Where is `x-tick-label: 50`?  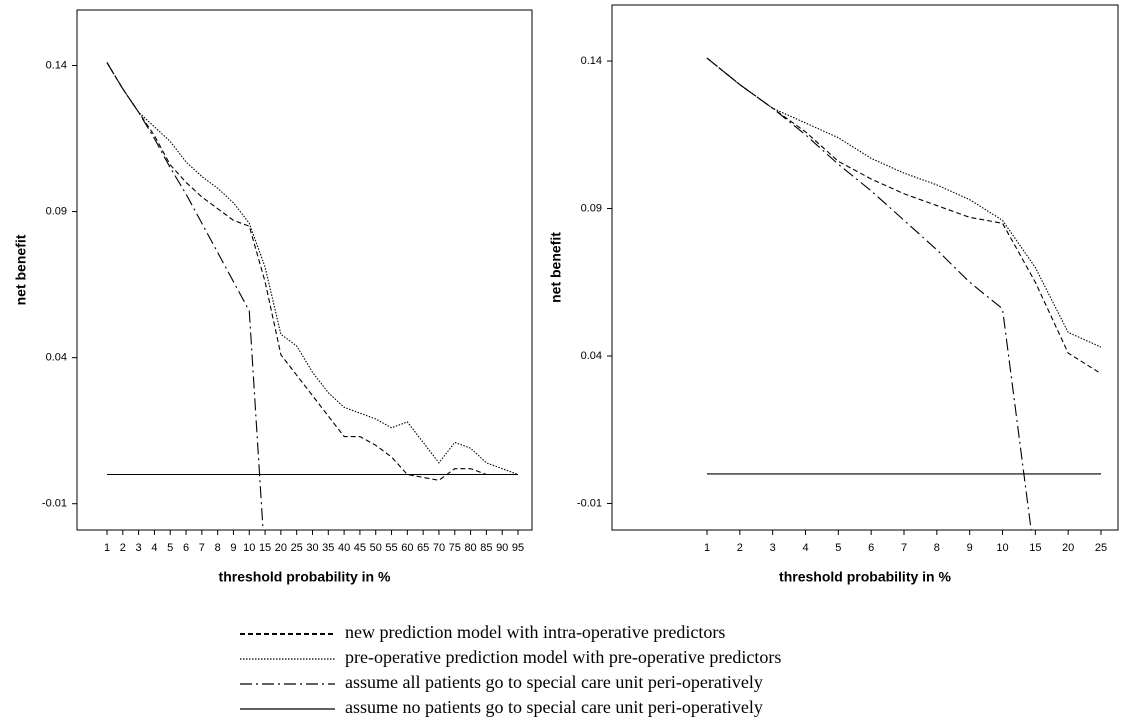 x-tick-label: 50 is located at coordinates (376, 548).